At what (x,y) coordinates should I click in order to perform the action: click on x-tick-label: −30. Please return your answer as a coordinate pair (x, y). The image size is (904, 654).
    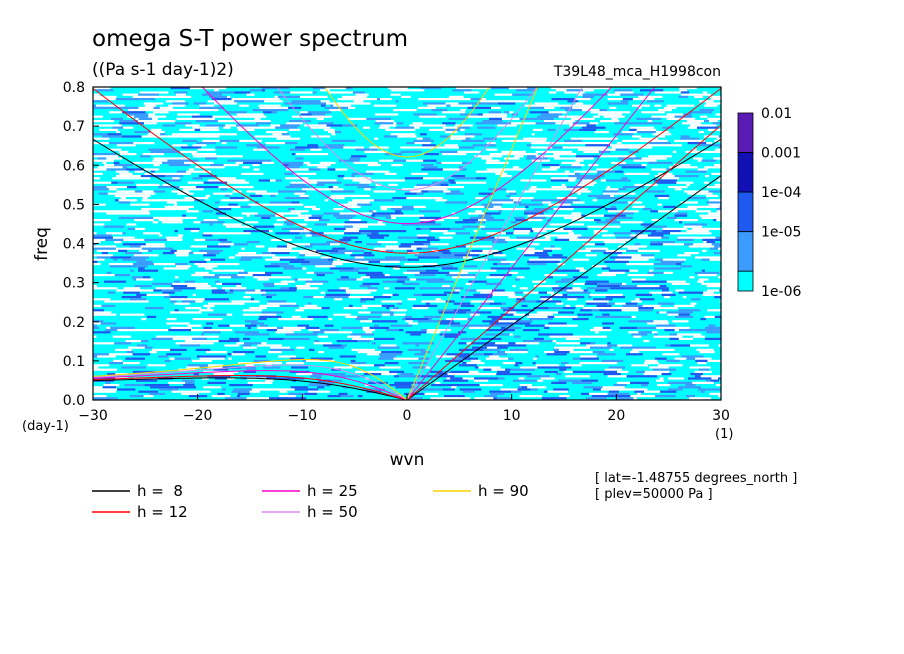
    Looking at the image, I should click on (93, 416).